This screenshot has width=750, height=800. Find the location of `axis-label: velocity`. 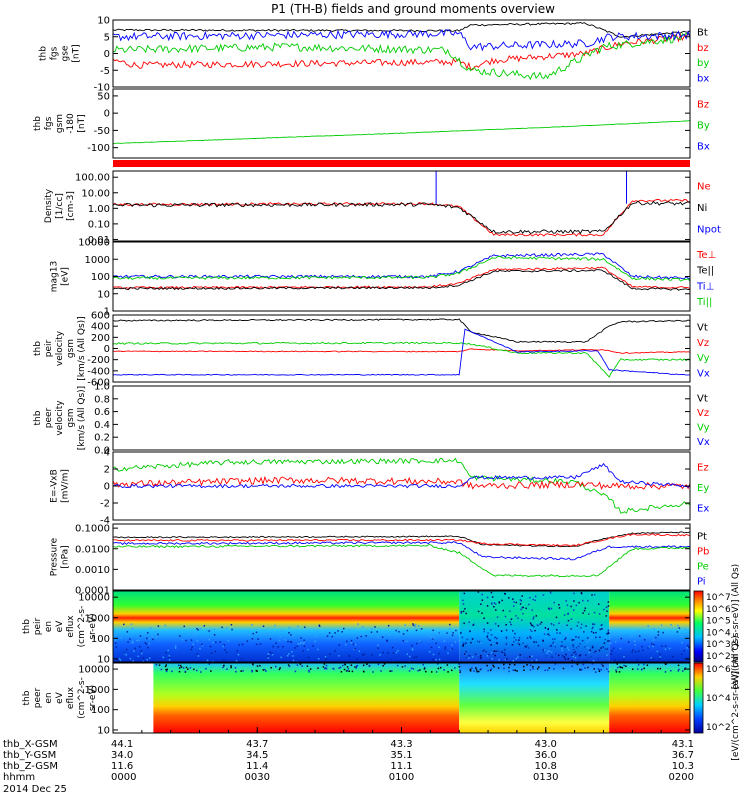

axis-label: velocity is located at coordinates (60, 418).